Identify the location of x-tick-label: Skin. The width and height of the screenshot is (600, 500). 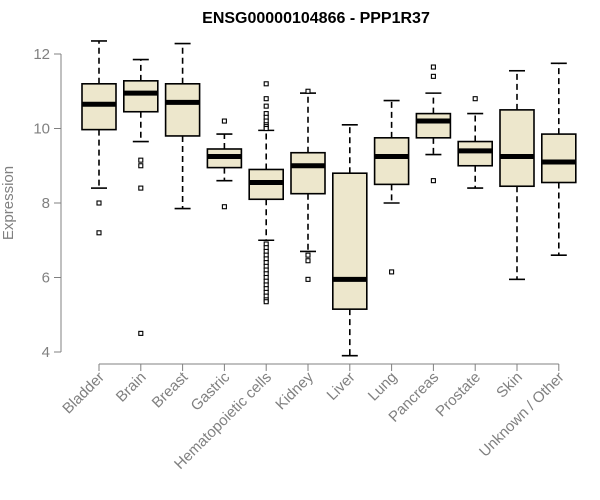
(509, 385).